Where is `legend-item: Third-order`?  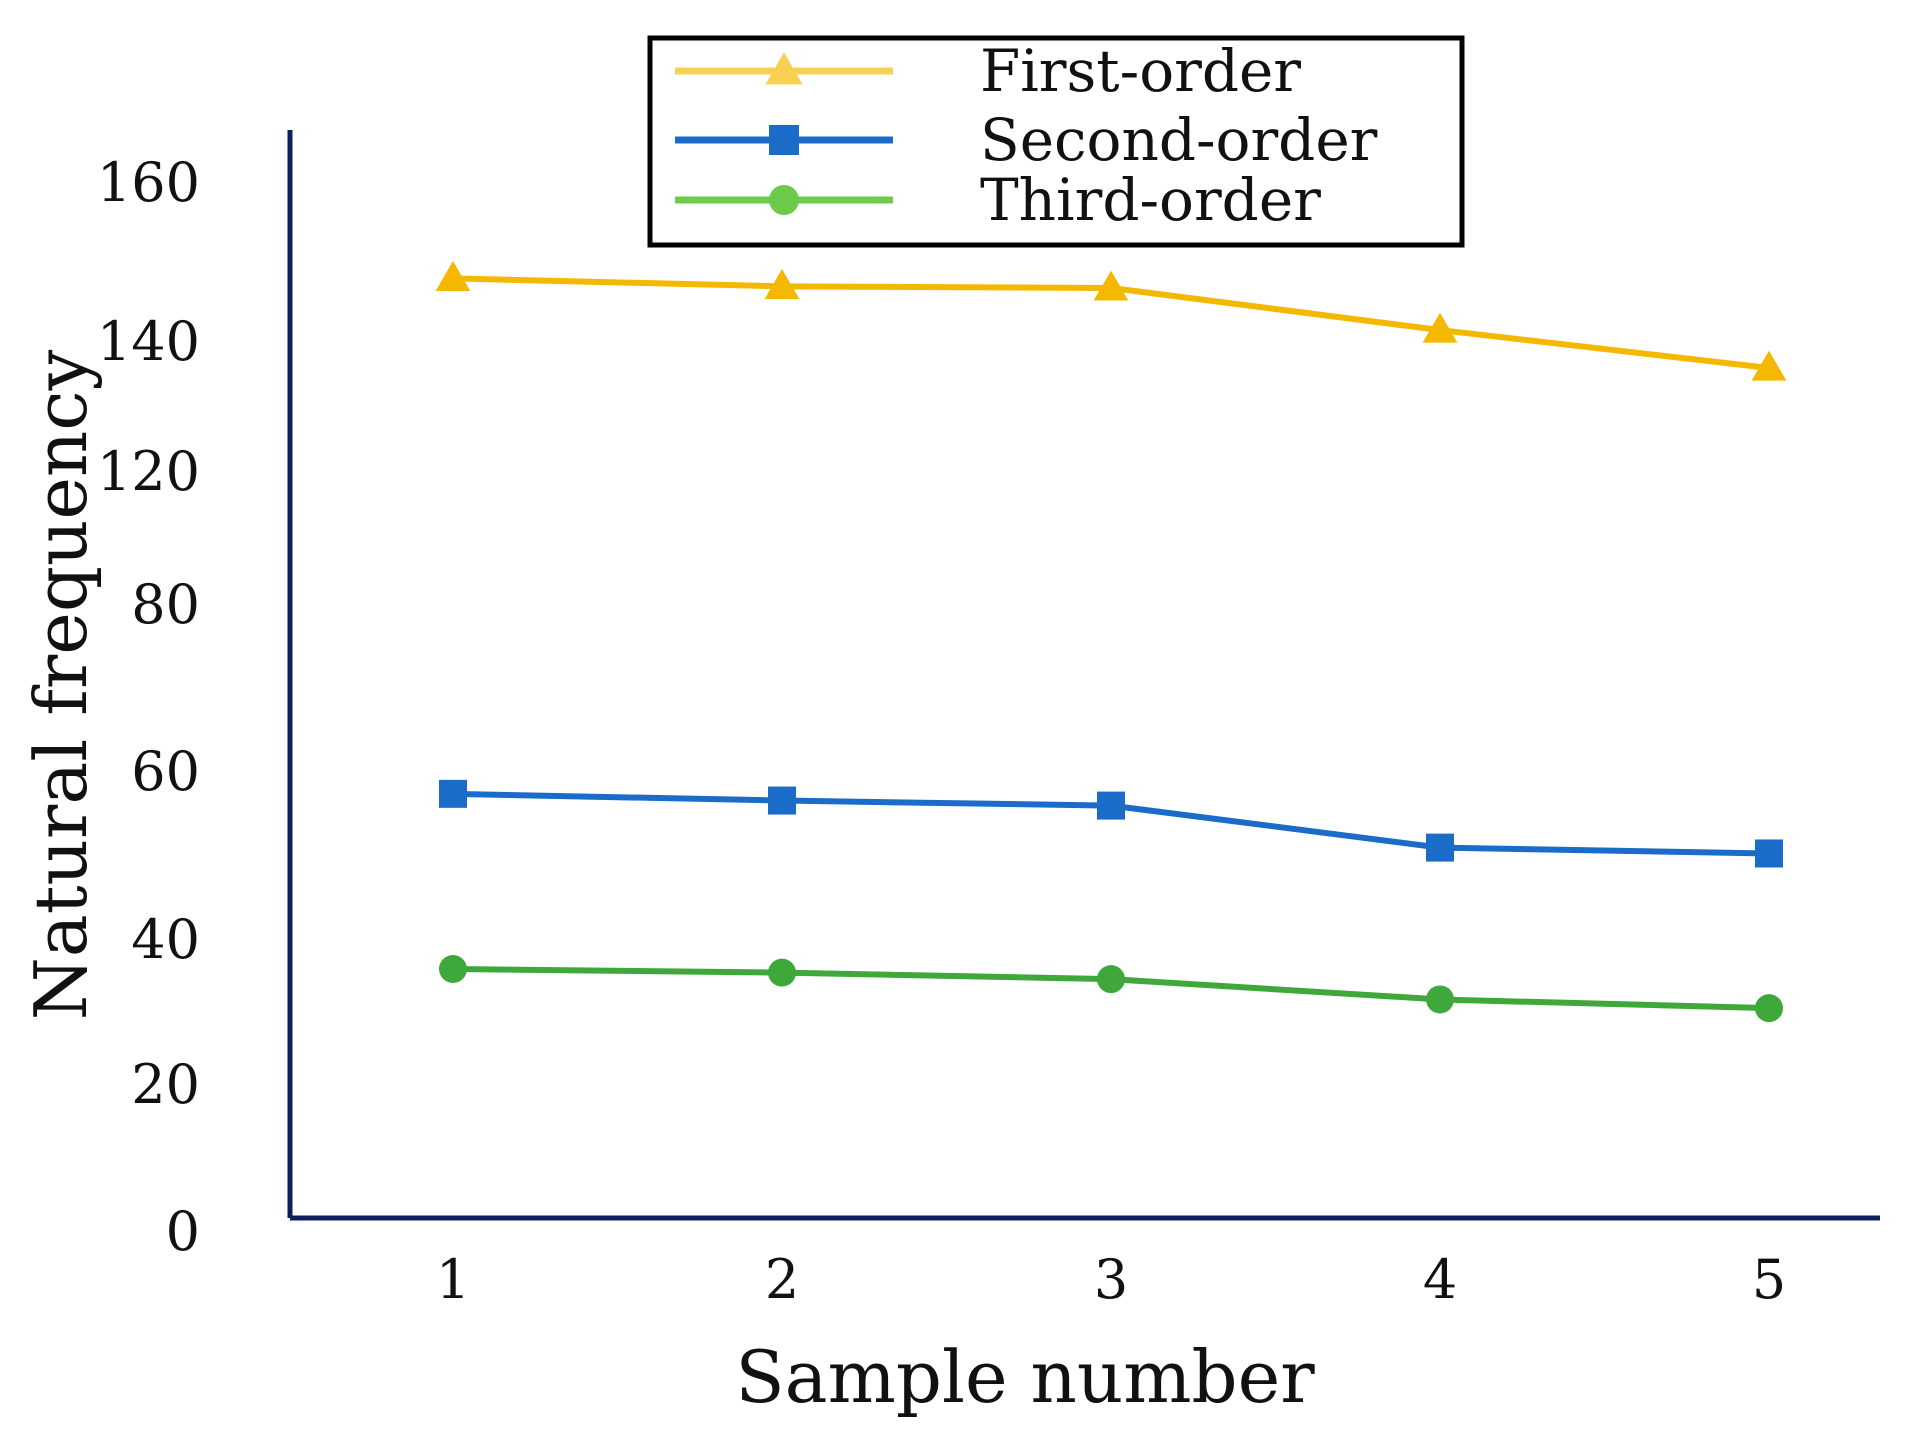 legend-item: Third-order is located at coordinates (998, 200).